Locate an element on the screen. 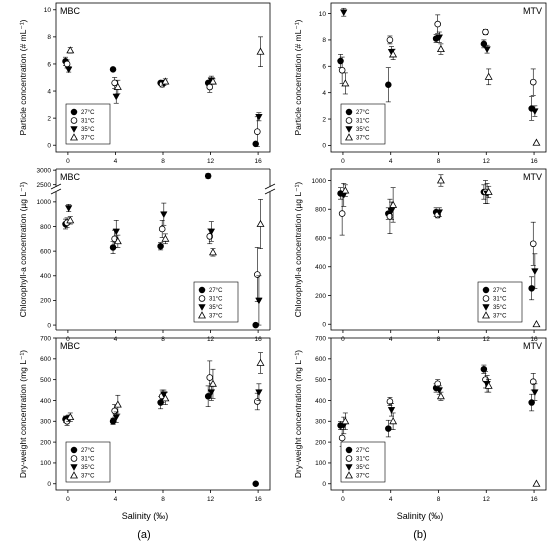 This screenshot has height=542, width=550. y-tick-label: 3000 is located at coordinates (44, 170).